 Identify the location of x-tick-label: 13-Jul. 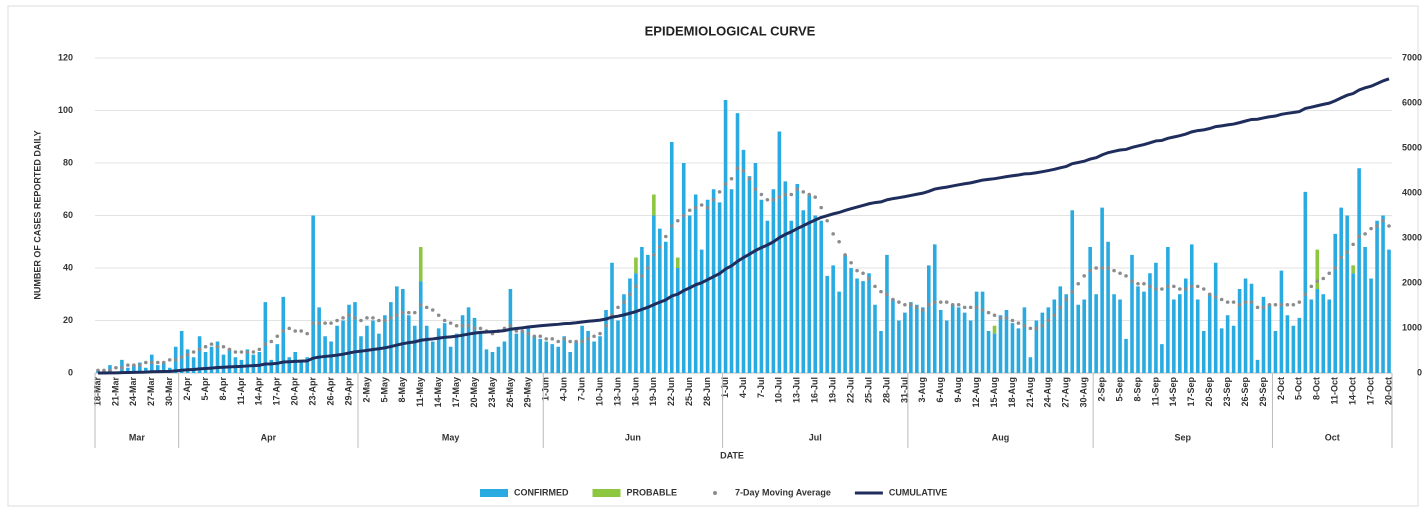
(797, 390).